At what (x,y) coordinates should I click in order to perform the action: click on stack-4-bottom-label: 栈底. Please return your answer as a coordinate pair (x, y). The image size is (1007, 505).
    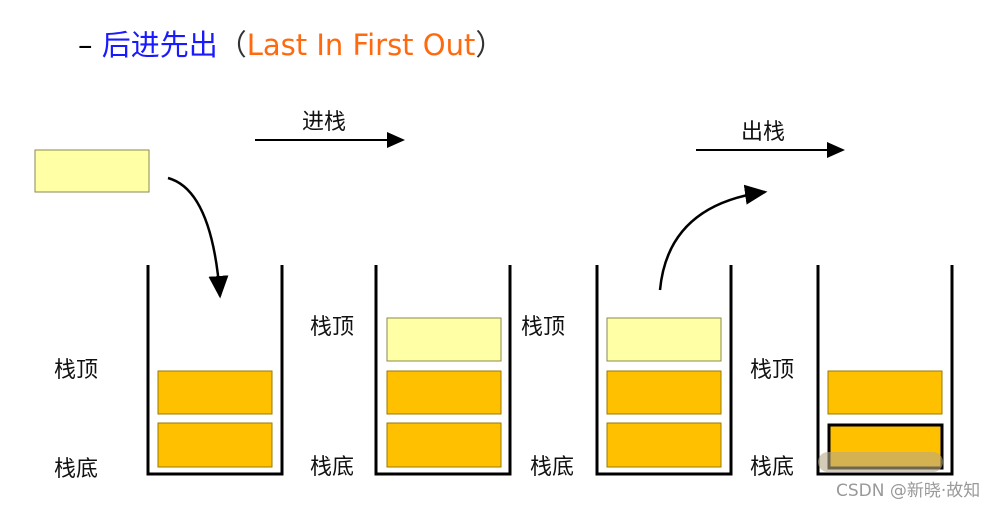
    Looking at the image, I should click on (772, 467).